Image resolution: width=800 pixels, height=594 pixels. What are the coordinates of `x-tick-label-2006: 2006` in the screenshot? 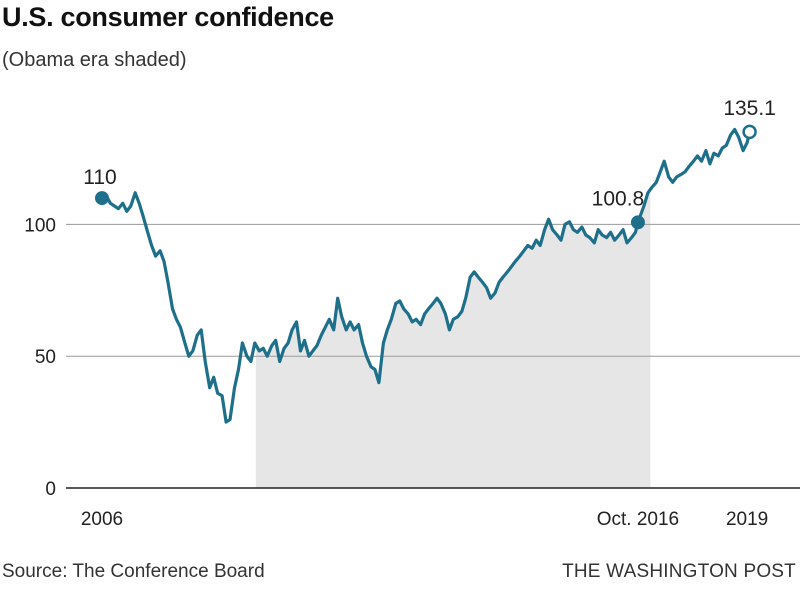 It's located at (102, 519).